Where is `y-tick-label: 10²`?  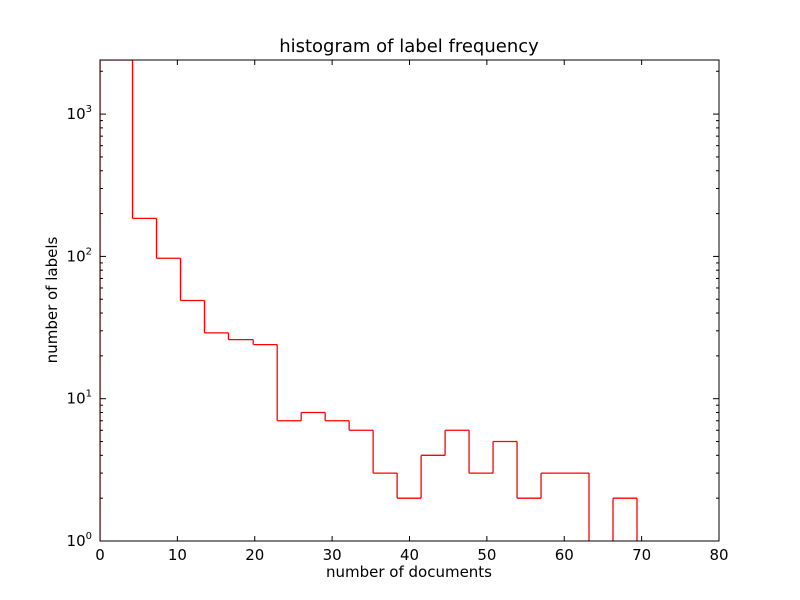 y-tick-label: 10² is located at coordinates (79, 255).